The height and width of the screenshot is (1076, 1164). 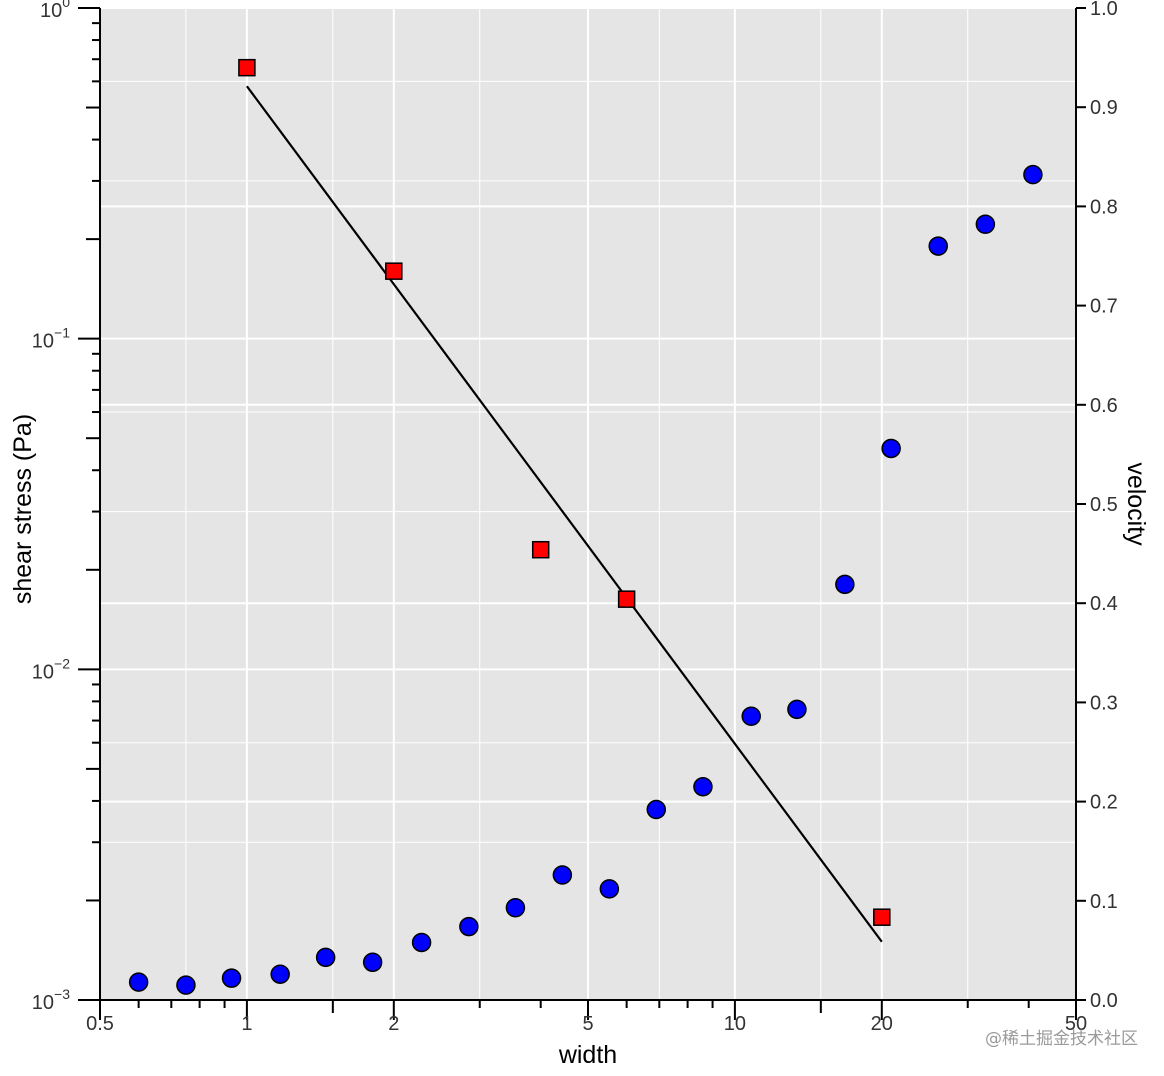 I want to click on x-tick-label: 20, so click(x=882, y=1024).